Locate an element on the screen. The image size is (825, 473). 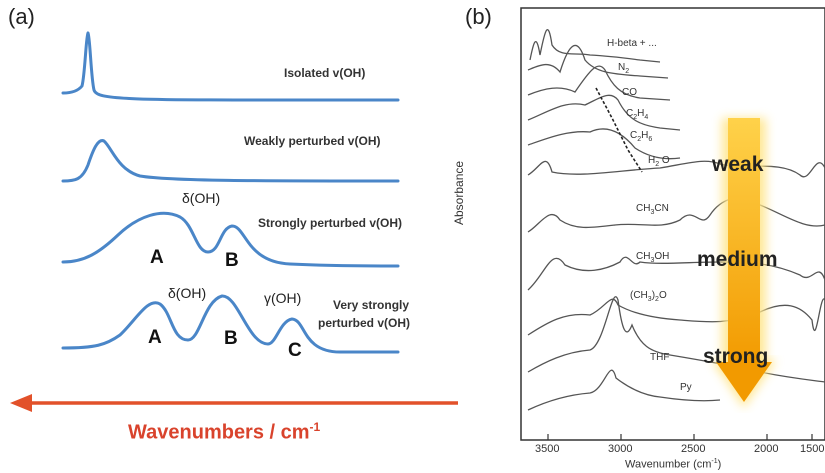
panel-b-label: (b) is located at coordinates (478, 16).